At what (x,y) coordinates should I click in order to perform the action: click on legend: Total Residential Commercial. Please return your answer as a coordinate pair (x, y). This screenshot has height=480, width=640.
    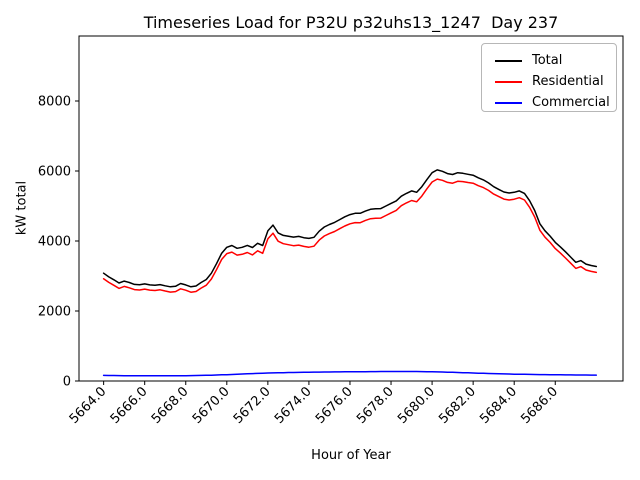
    Looking at the image, I should click on (549, 77).